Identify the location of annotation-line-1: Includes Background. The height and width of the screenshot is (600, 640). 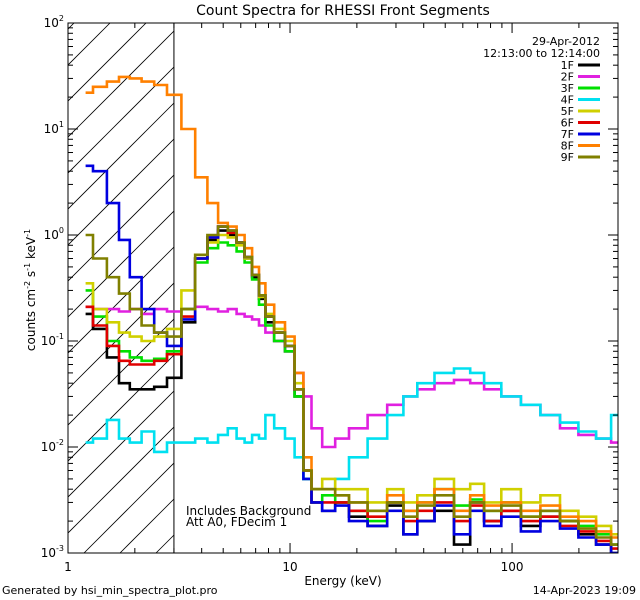
(248, 511).